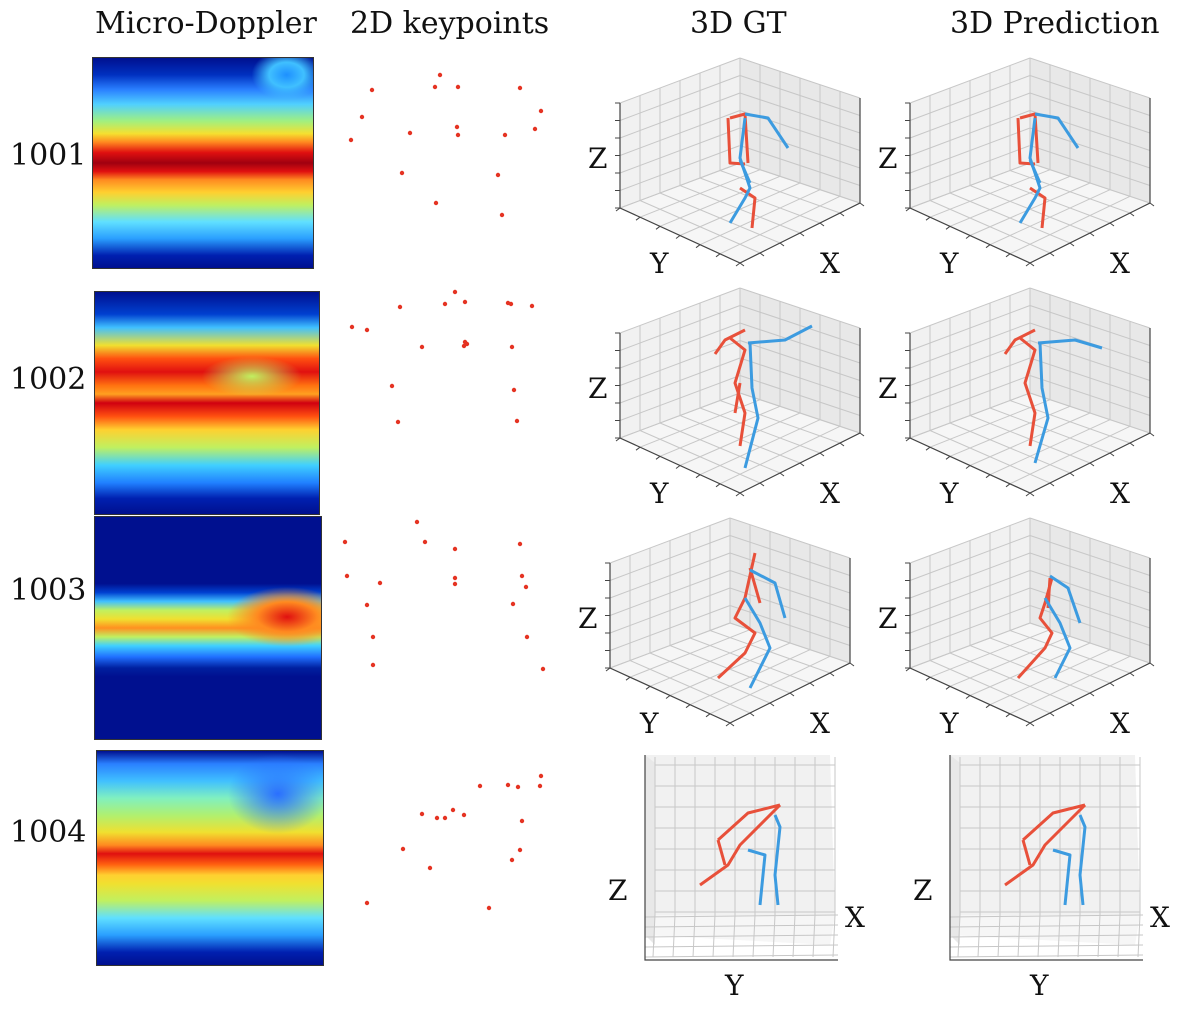 The height and width of the screenshot is (1011, 1200). What do you see at coordinates (48, 832) in the screenshot?
I see `row-label-1004: 1004` at bounding box center [48, 832].